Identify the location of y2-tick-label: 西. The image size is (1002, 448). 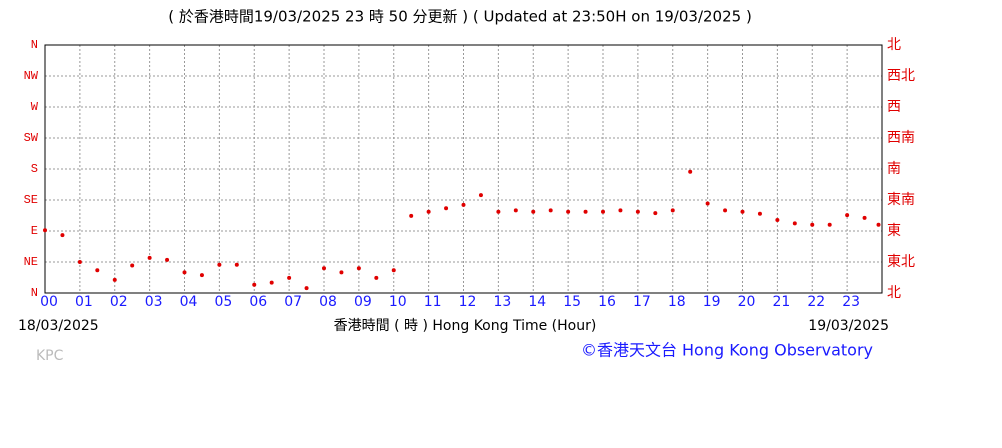
(894, 107).